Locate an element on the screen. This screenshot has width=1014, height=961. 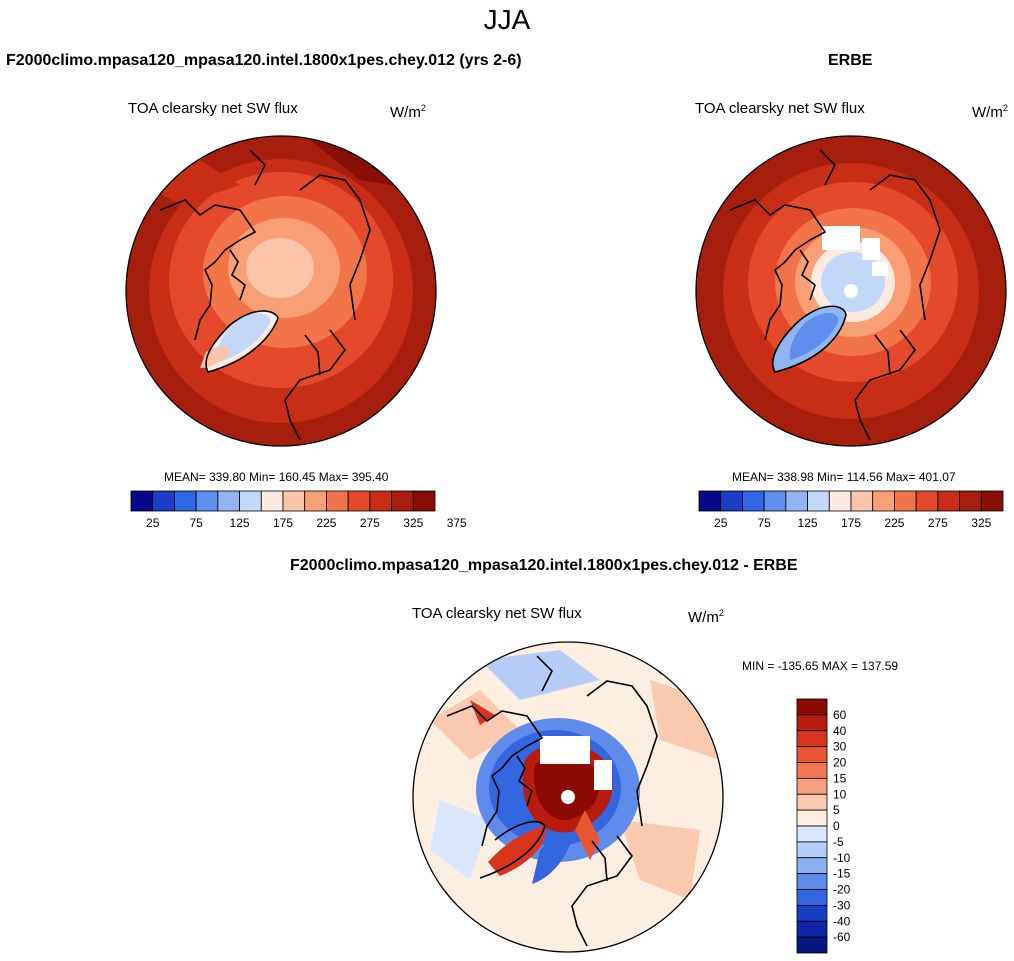
panel-2-title: ERBE is located at coordinates (850, 60).